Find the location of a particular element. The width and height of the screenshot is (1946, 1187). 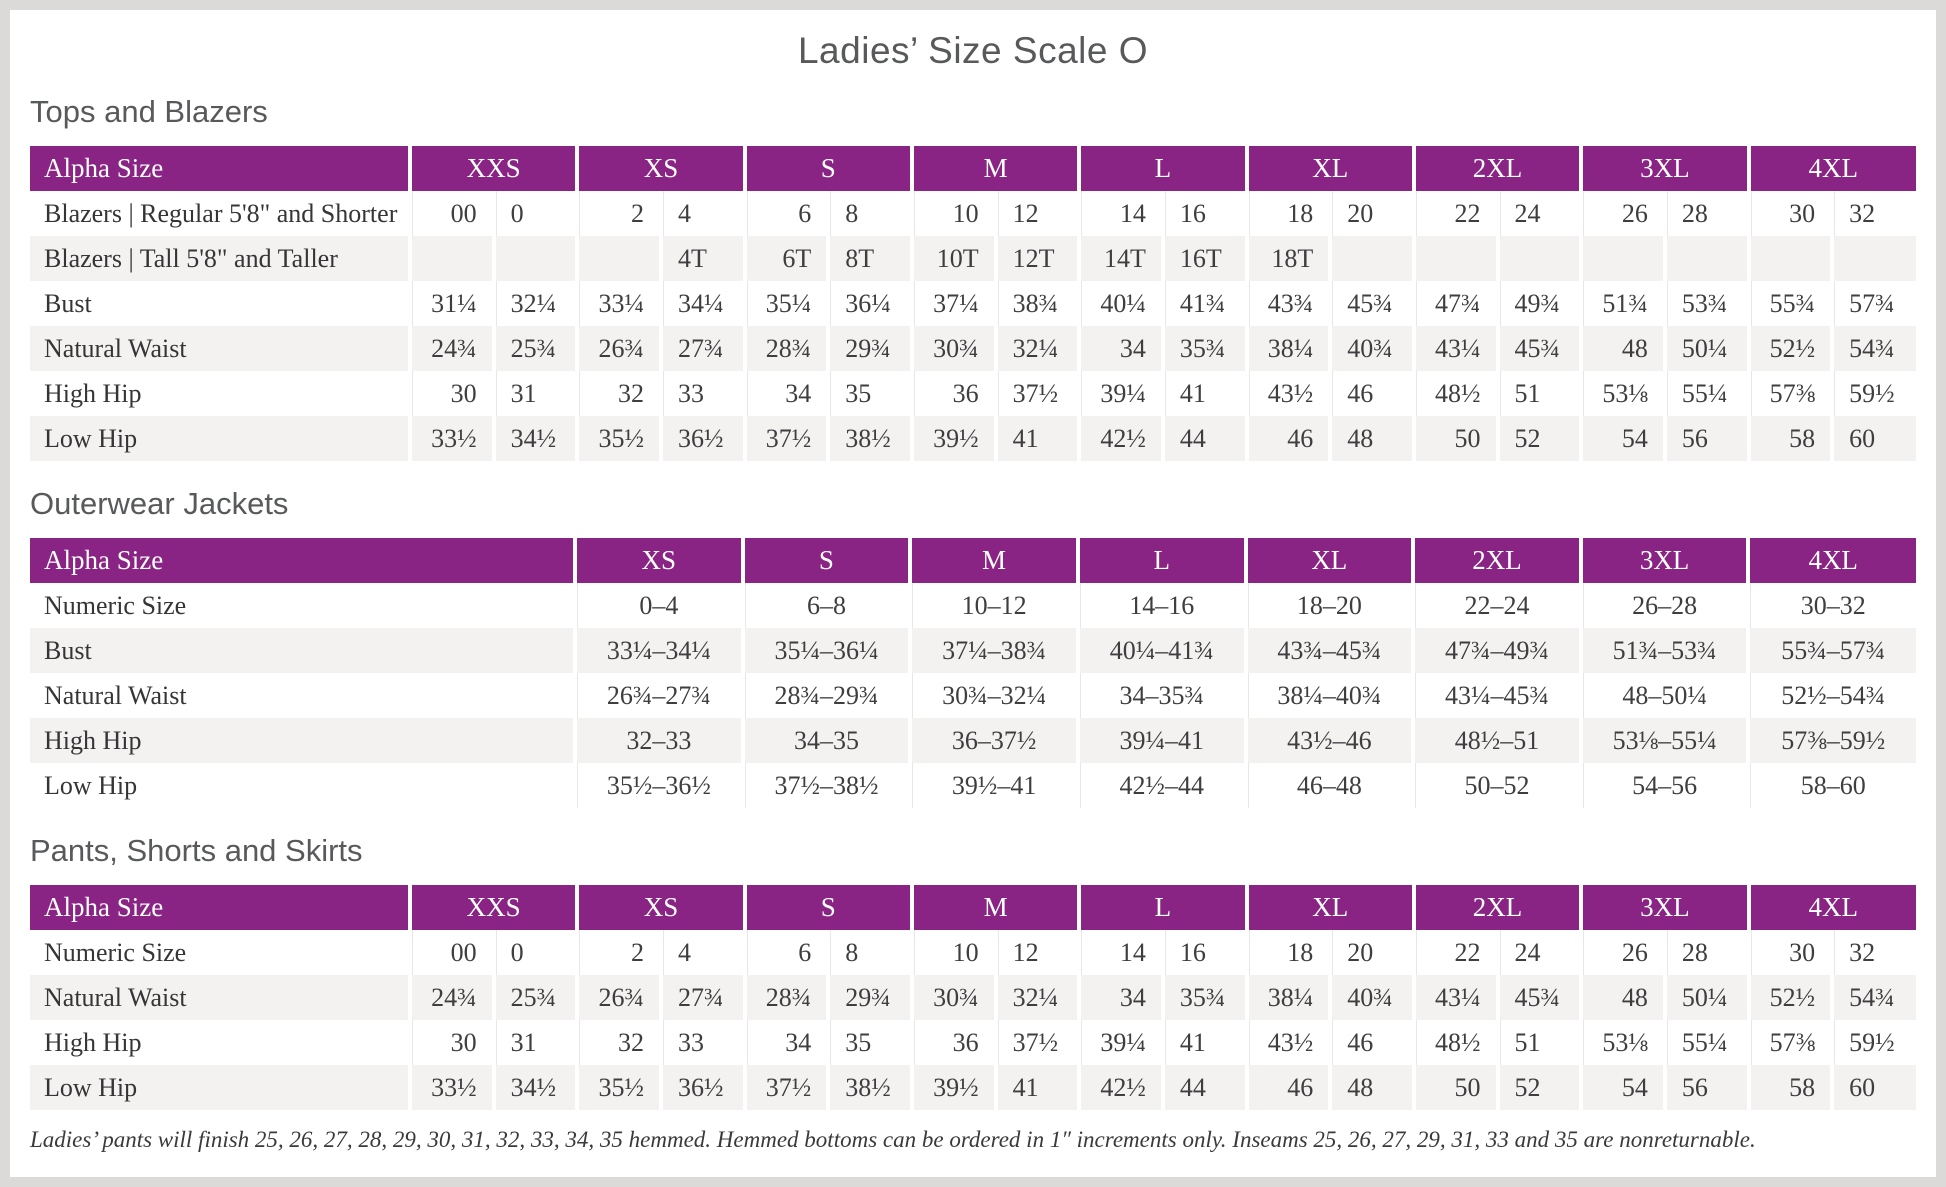

size-value-cell: 12 is located at coordinates (1036, 952).